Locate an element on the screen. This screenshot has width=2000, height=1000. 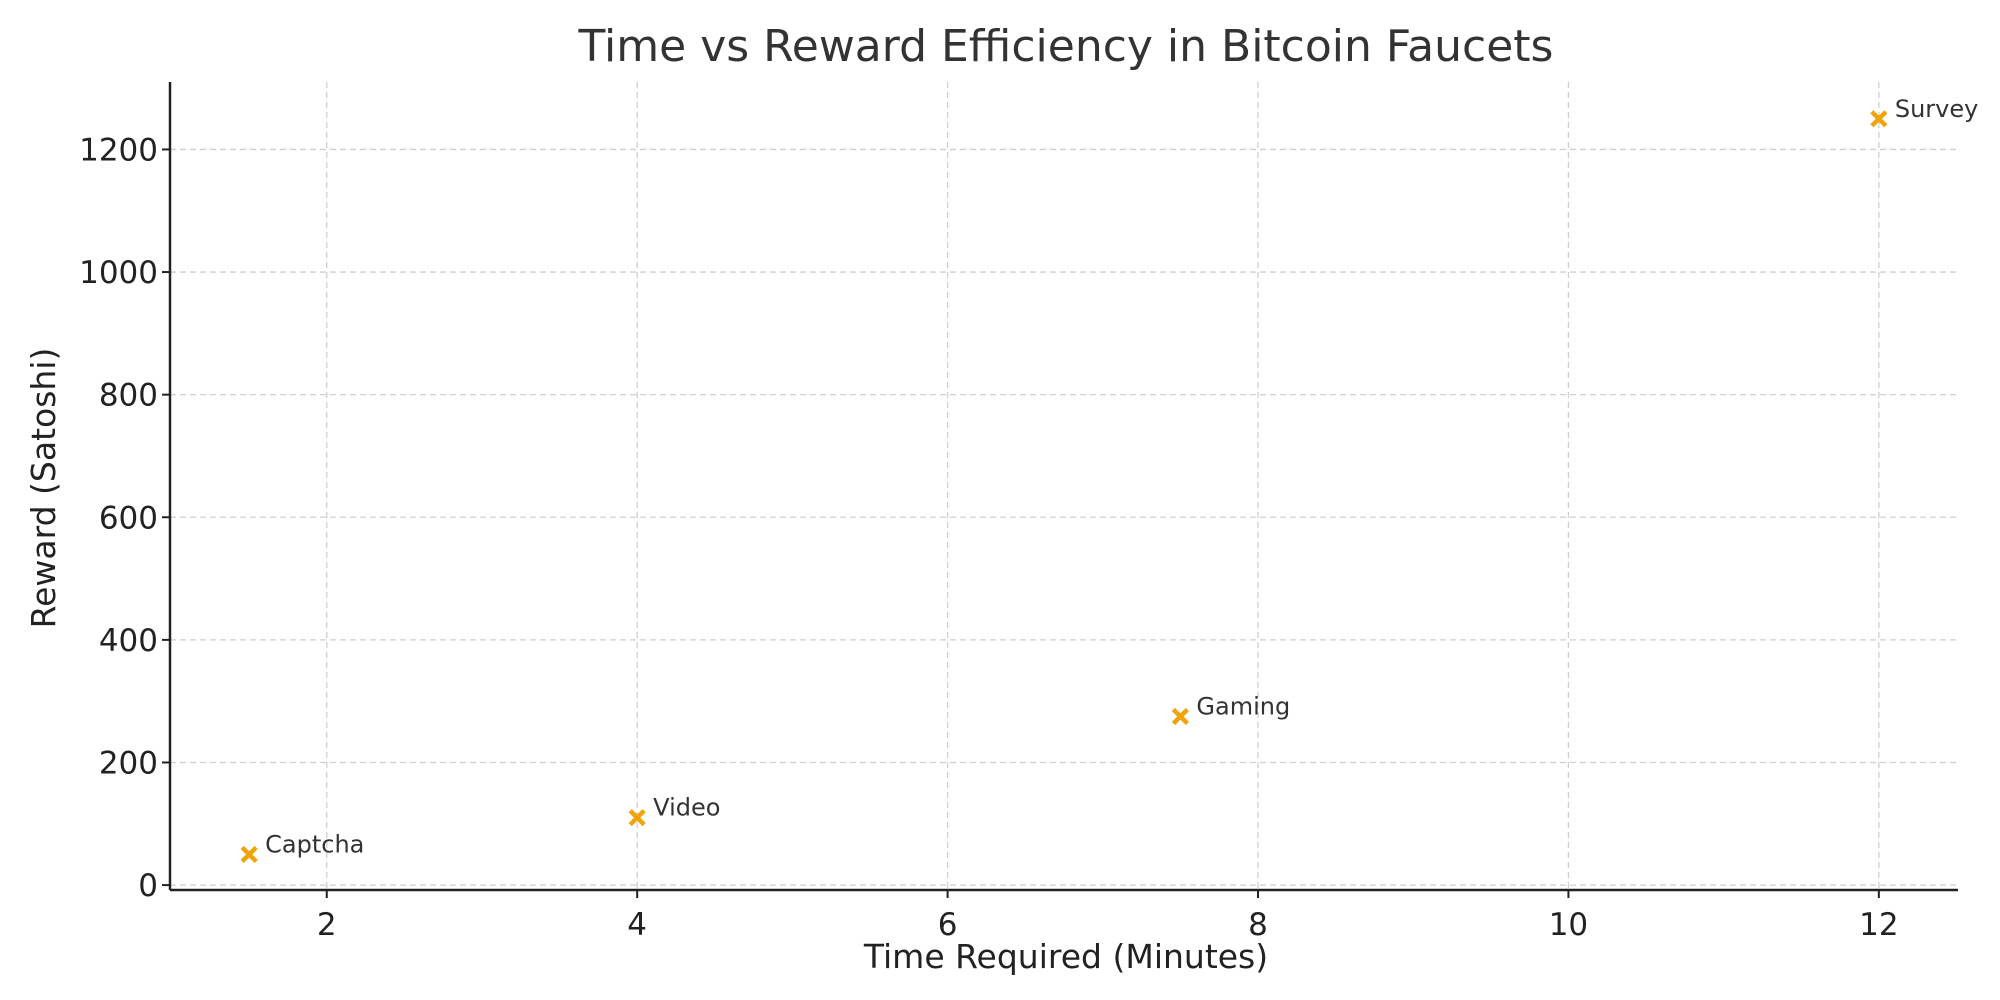
x-tick-label: 12 is located at coordinates (1878, 925).